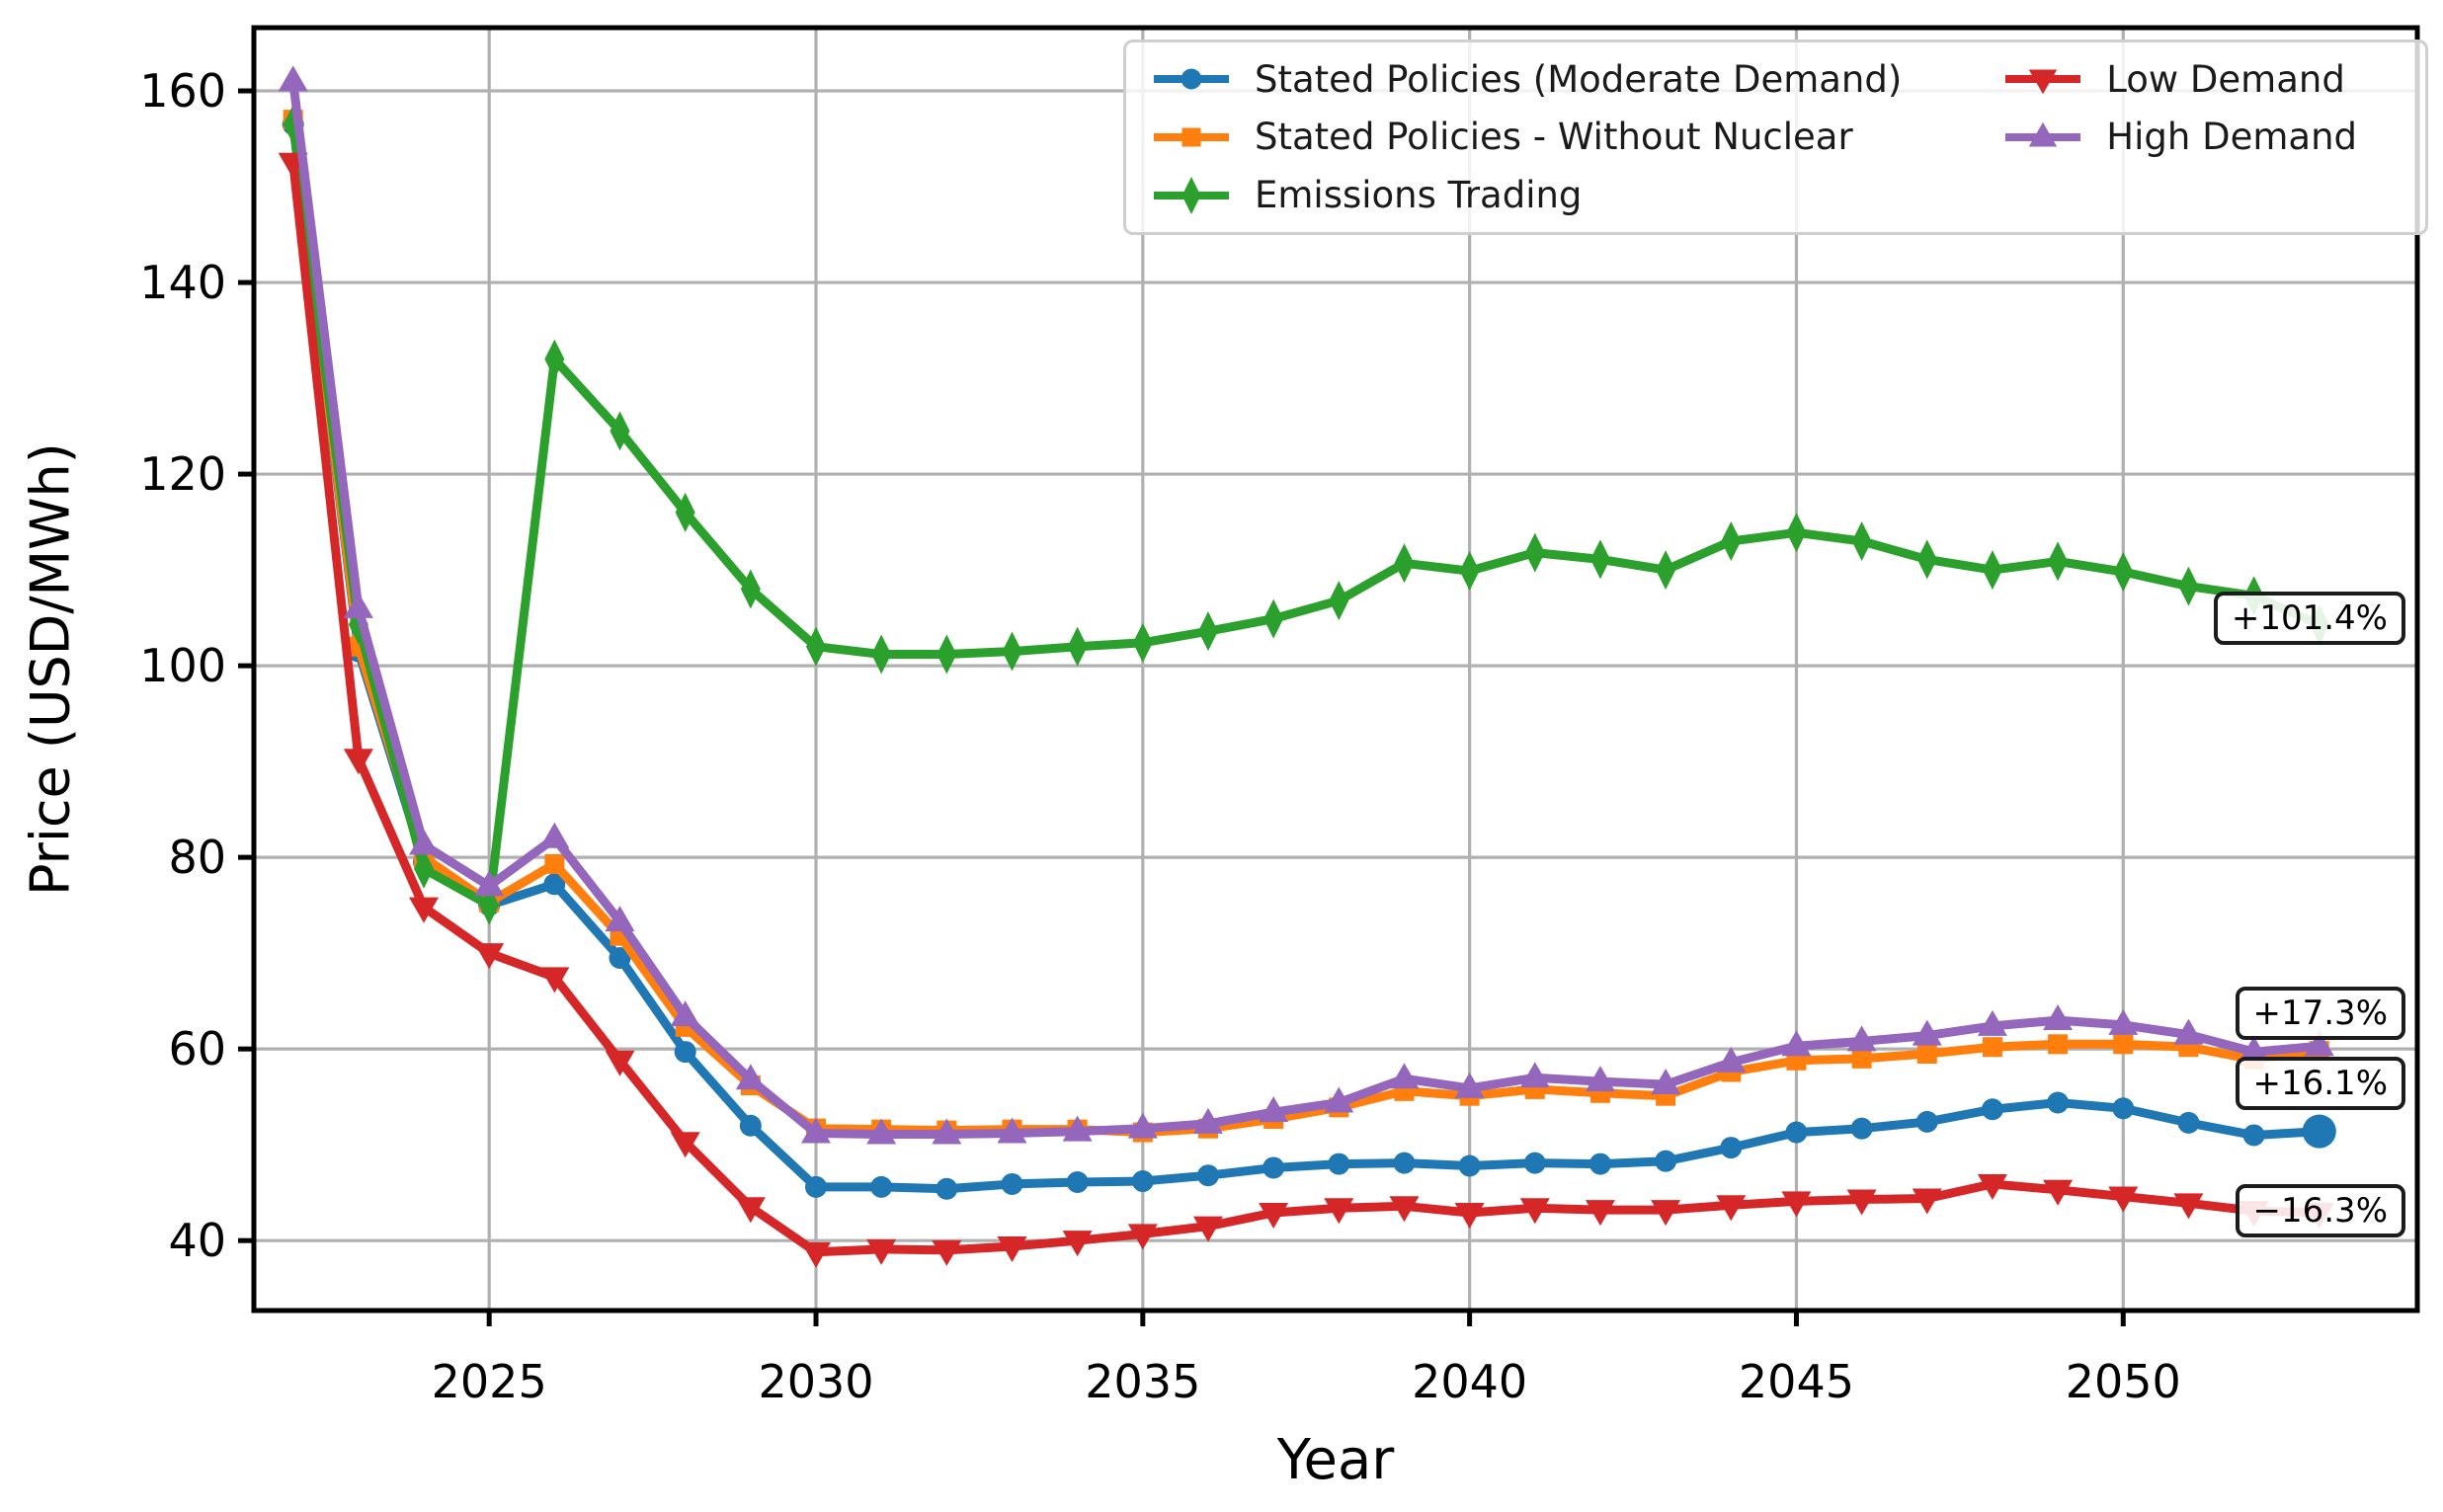  What do you see at coordinates (1142, 1382) in the screenshot?
I see `x-tick-label: 2035` at bounding box center [1142, 1382].